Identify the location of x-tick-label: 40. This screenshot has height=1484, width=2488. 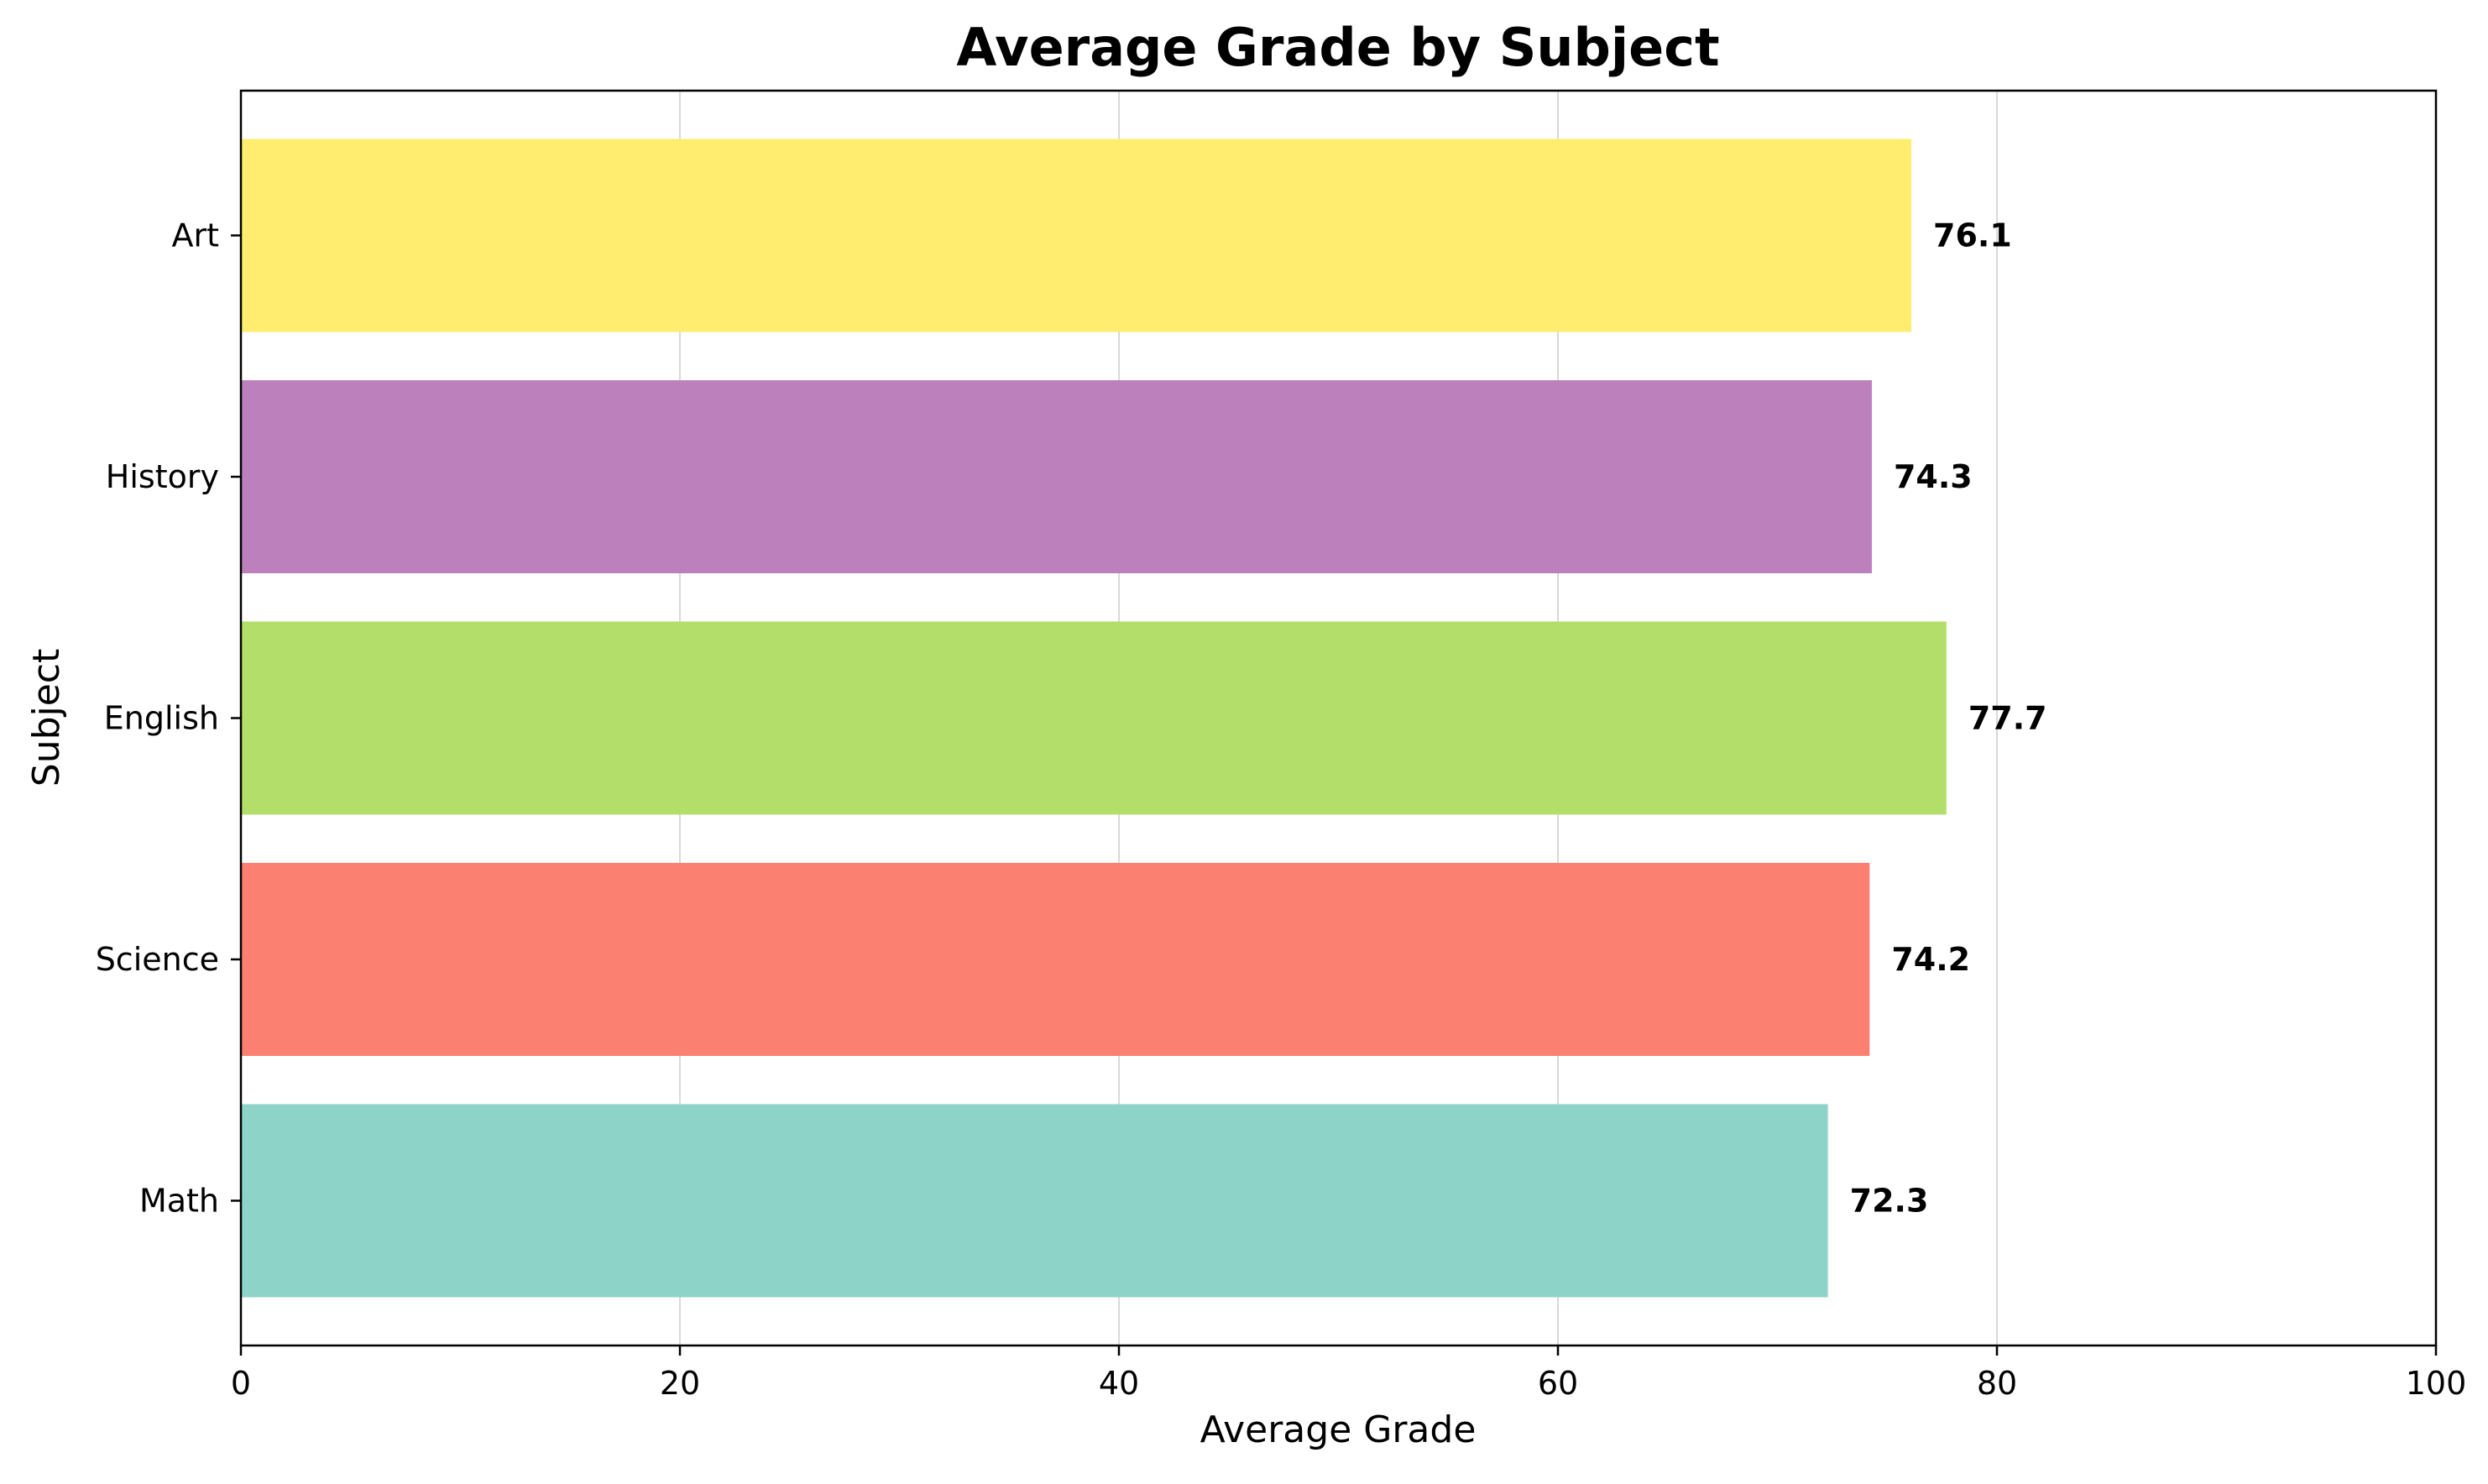
(1119, 1383).